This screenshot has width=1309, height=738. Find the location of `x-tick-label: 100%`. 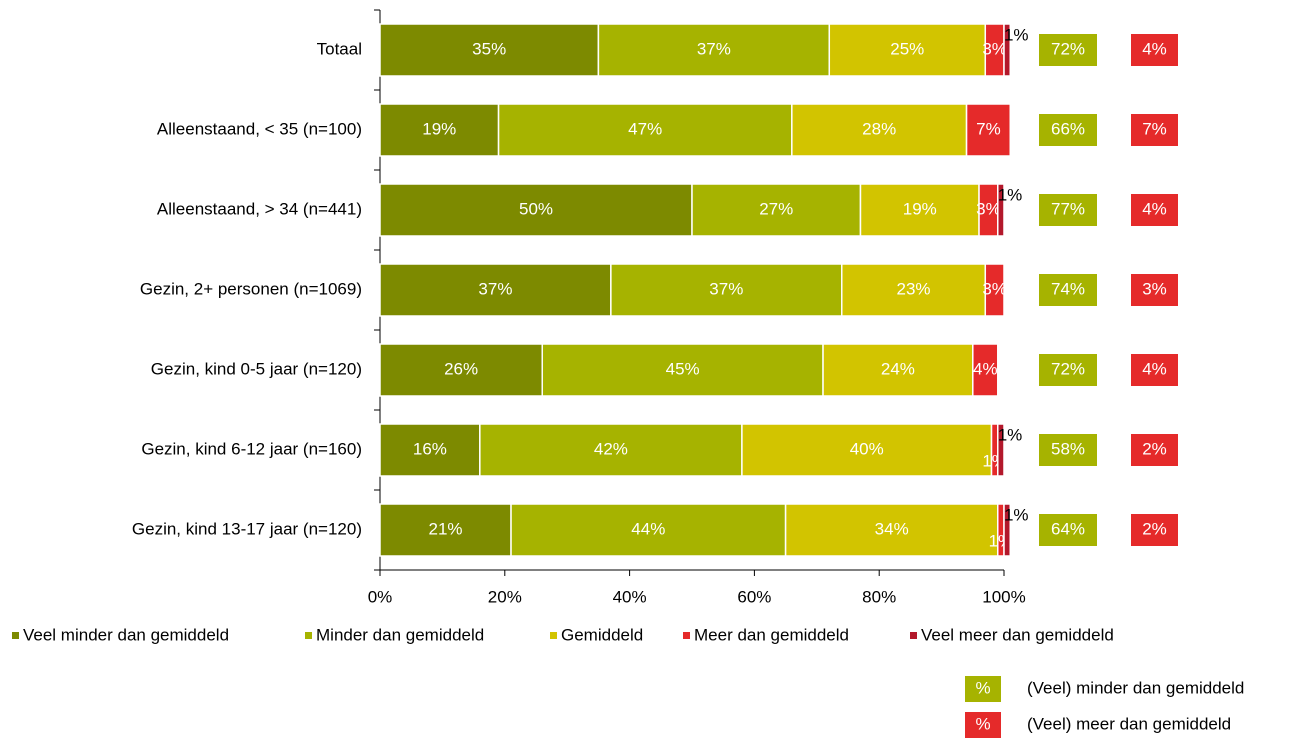

x-tick-label: 100% is located at coordinates (1003, 596).